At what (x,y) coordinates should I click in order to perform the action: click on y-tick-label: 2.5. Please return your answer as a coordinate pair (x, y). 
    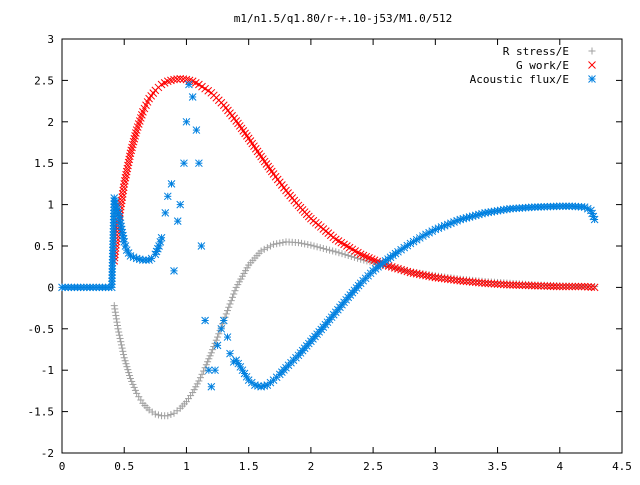
    Looking at the image, I should click on (44, 80).